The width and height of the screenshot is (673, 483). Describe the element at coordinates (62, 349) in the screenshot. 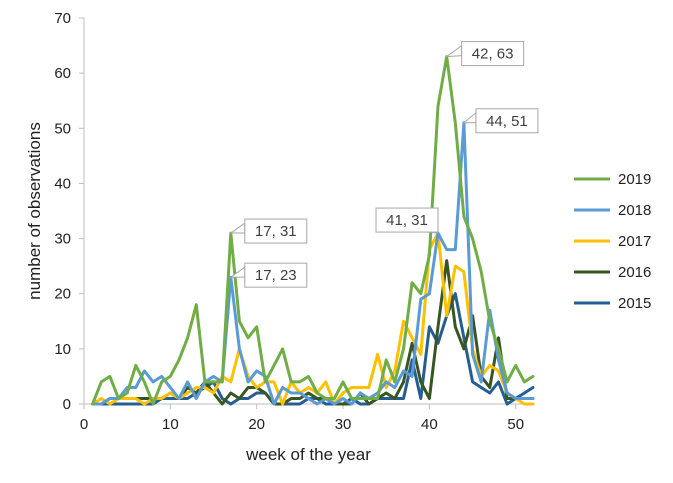

I see `y-tick-label: 10` at that location.